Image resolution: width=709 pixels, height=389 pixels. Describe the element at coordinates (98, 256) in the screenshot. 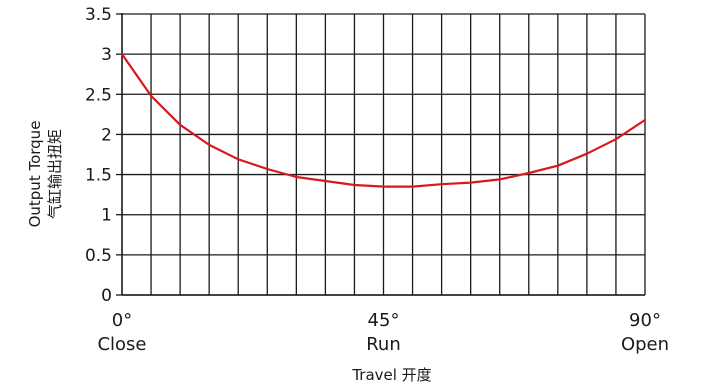

I see `y-tick-label: 0.5` at that location.